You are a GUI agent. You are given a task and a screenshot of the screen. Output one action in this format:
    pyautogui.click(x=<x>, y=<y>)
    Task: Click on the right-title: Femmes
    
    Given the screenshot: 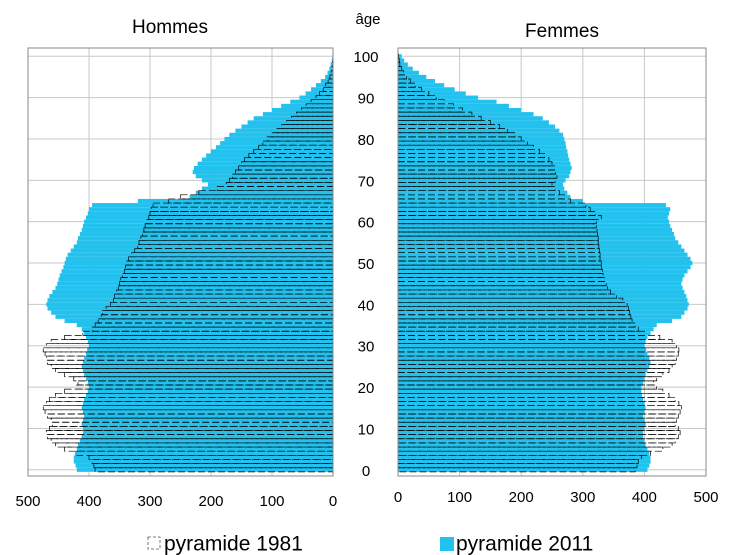 What is the action you would take?
    pyautogui.click(x=562, y=31)
    